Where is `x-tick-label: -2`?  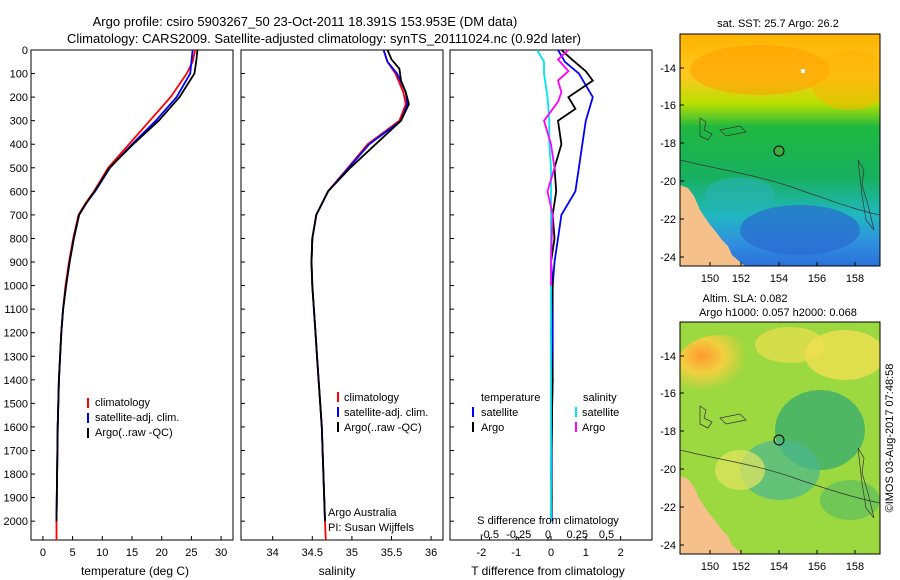
x-tick-label: -2 is located at coordinates (481, 553).